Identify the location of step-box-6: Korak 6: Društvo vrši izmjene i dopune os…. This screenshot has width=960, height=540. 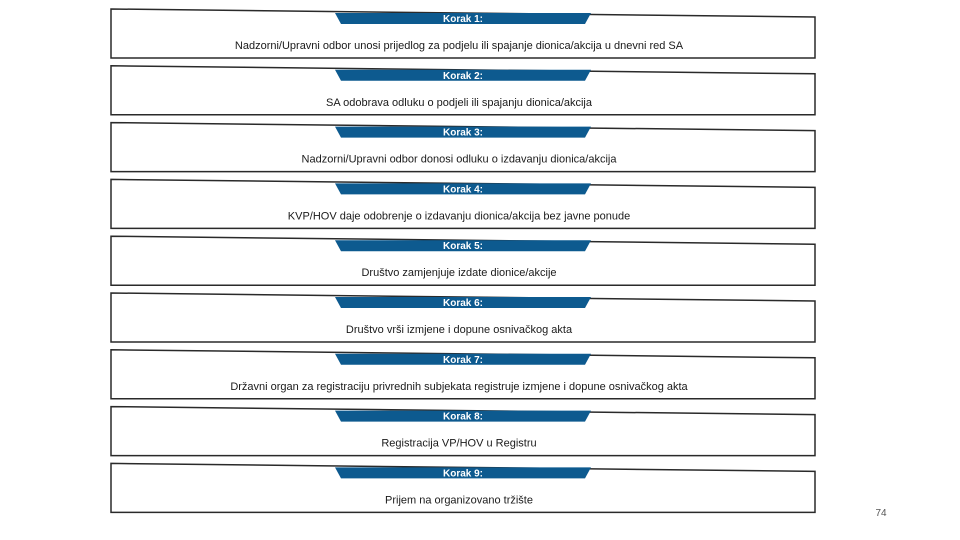
(463, 317).